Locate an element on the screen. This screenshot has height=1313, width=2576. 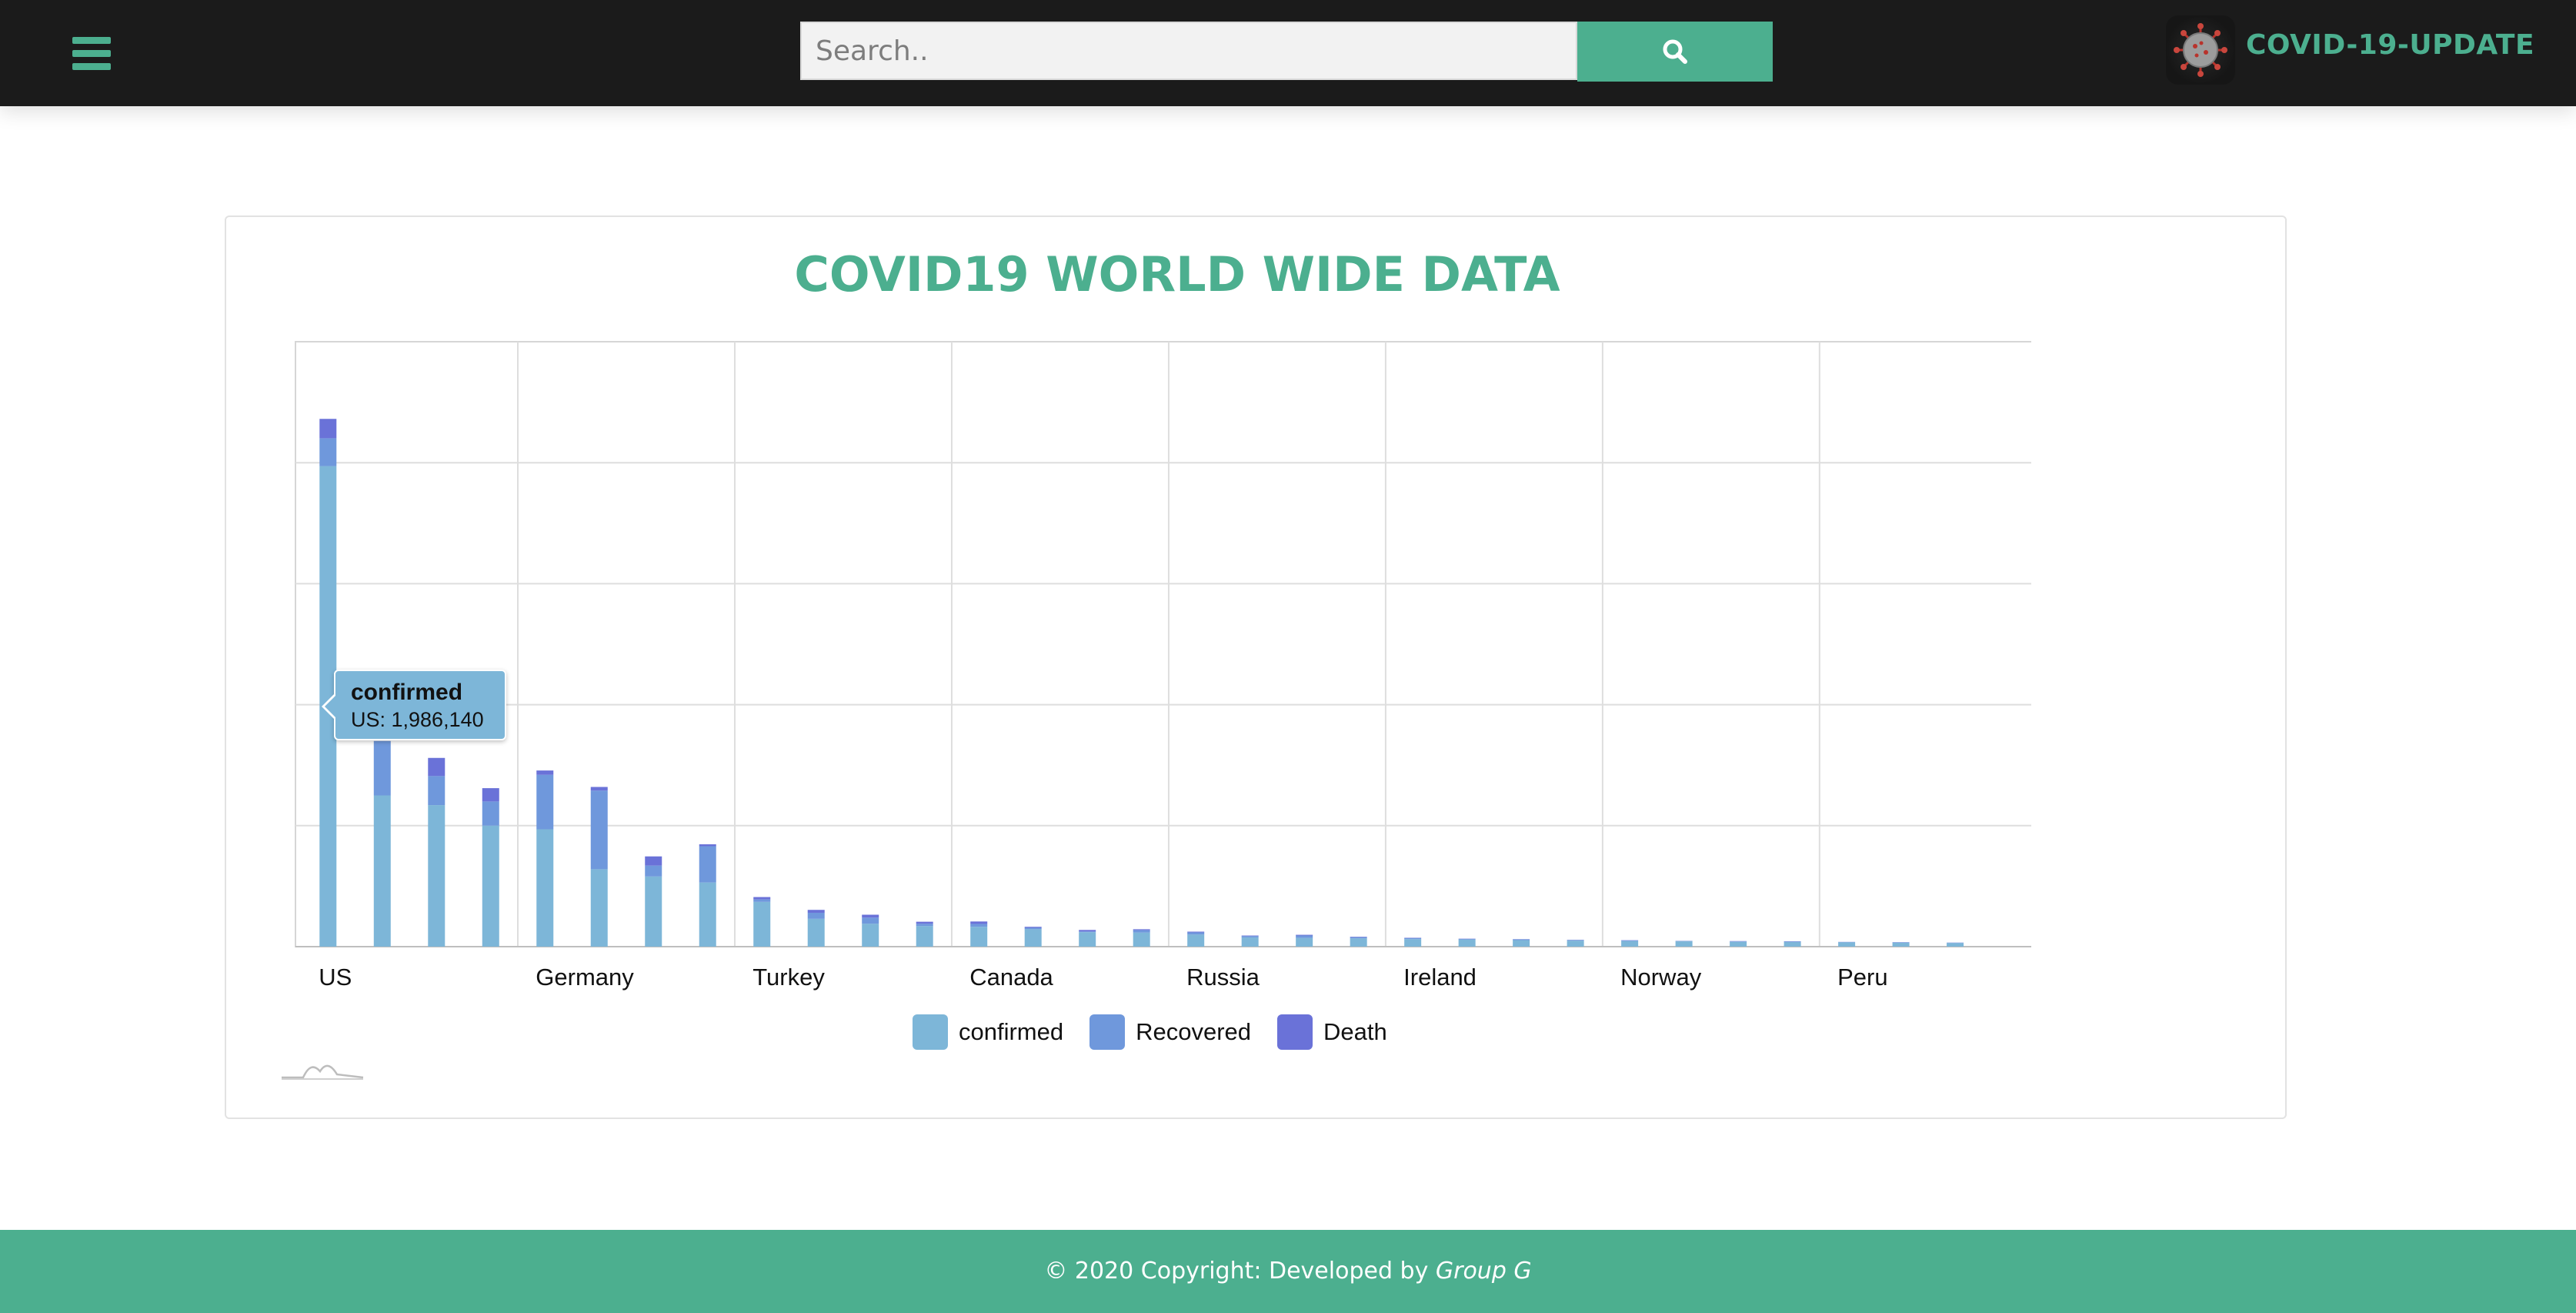
top-navbar: COVID-19-UPDATE is located at coordinates (1288, 53).